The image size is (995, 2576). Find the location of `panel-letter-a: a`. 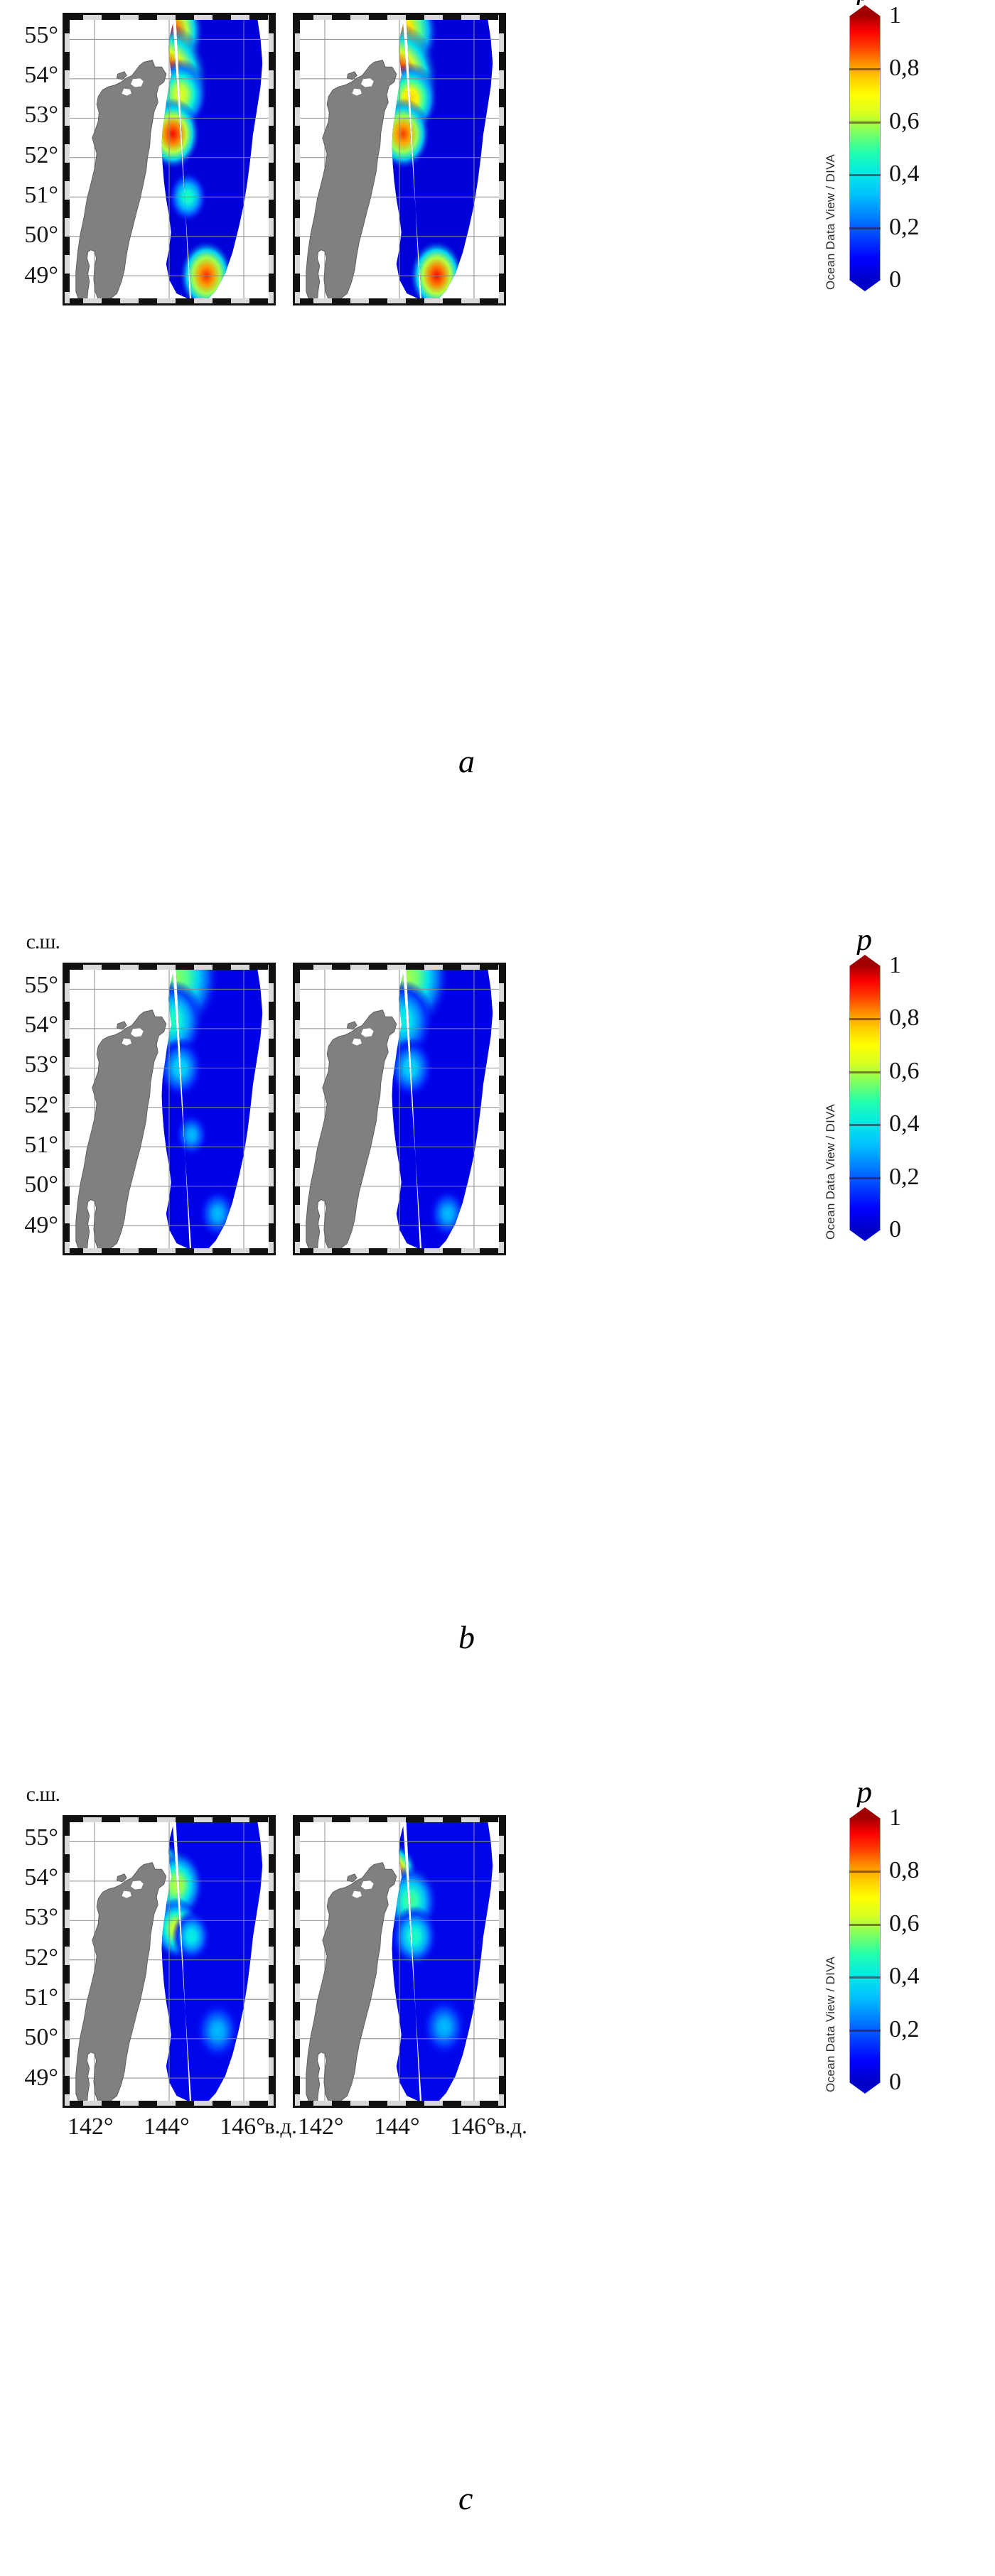

panel-letter-a: a is located at coordinates (466, 761).